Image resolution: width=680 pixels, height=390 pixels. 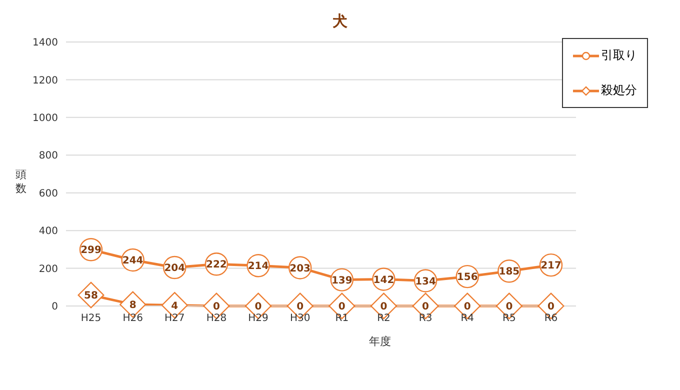 I want to click on x-tick-label: R6, so click(x=551, y=318).